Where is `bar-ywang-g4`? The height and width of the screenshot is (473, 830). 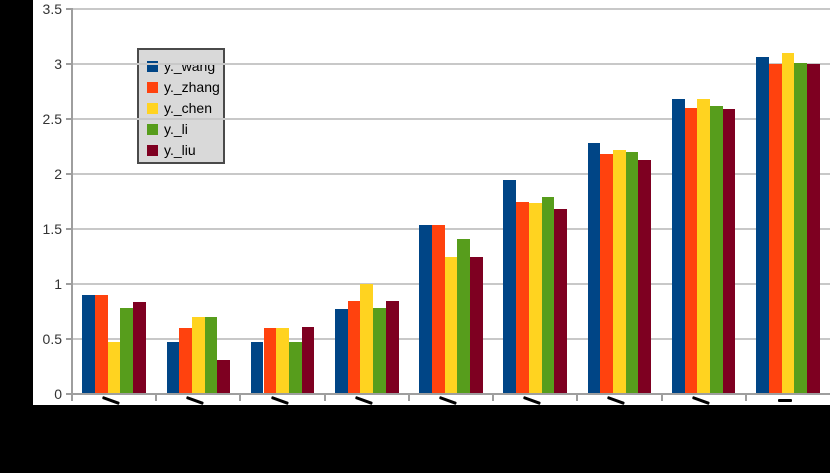 bar-ywang-g4 is located at coordinates (341, 351).